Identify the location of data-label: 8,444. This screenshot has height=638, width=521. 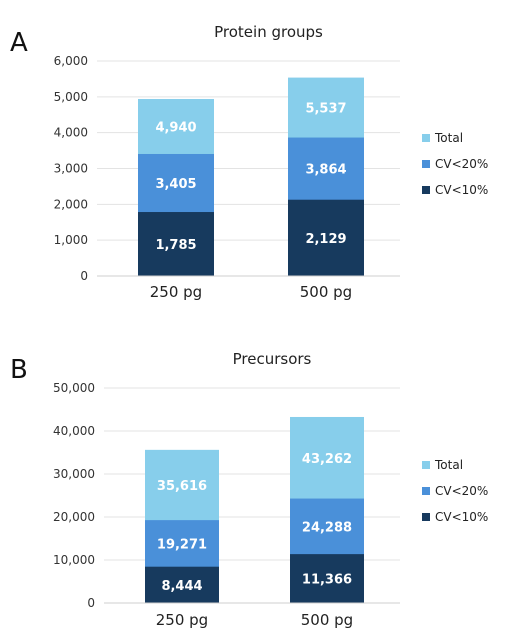
(181, 586).